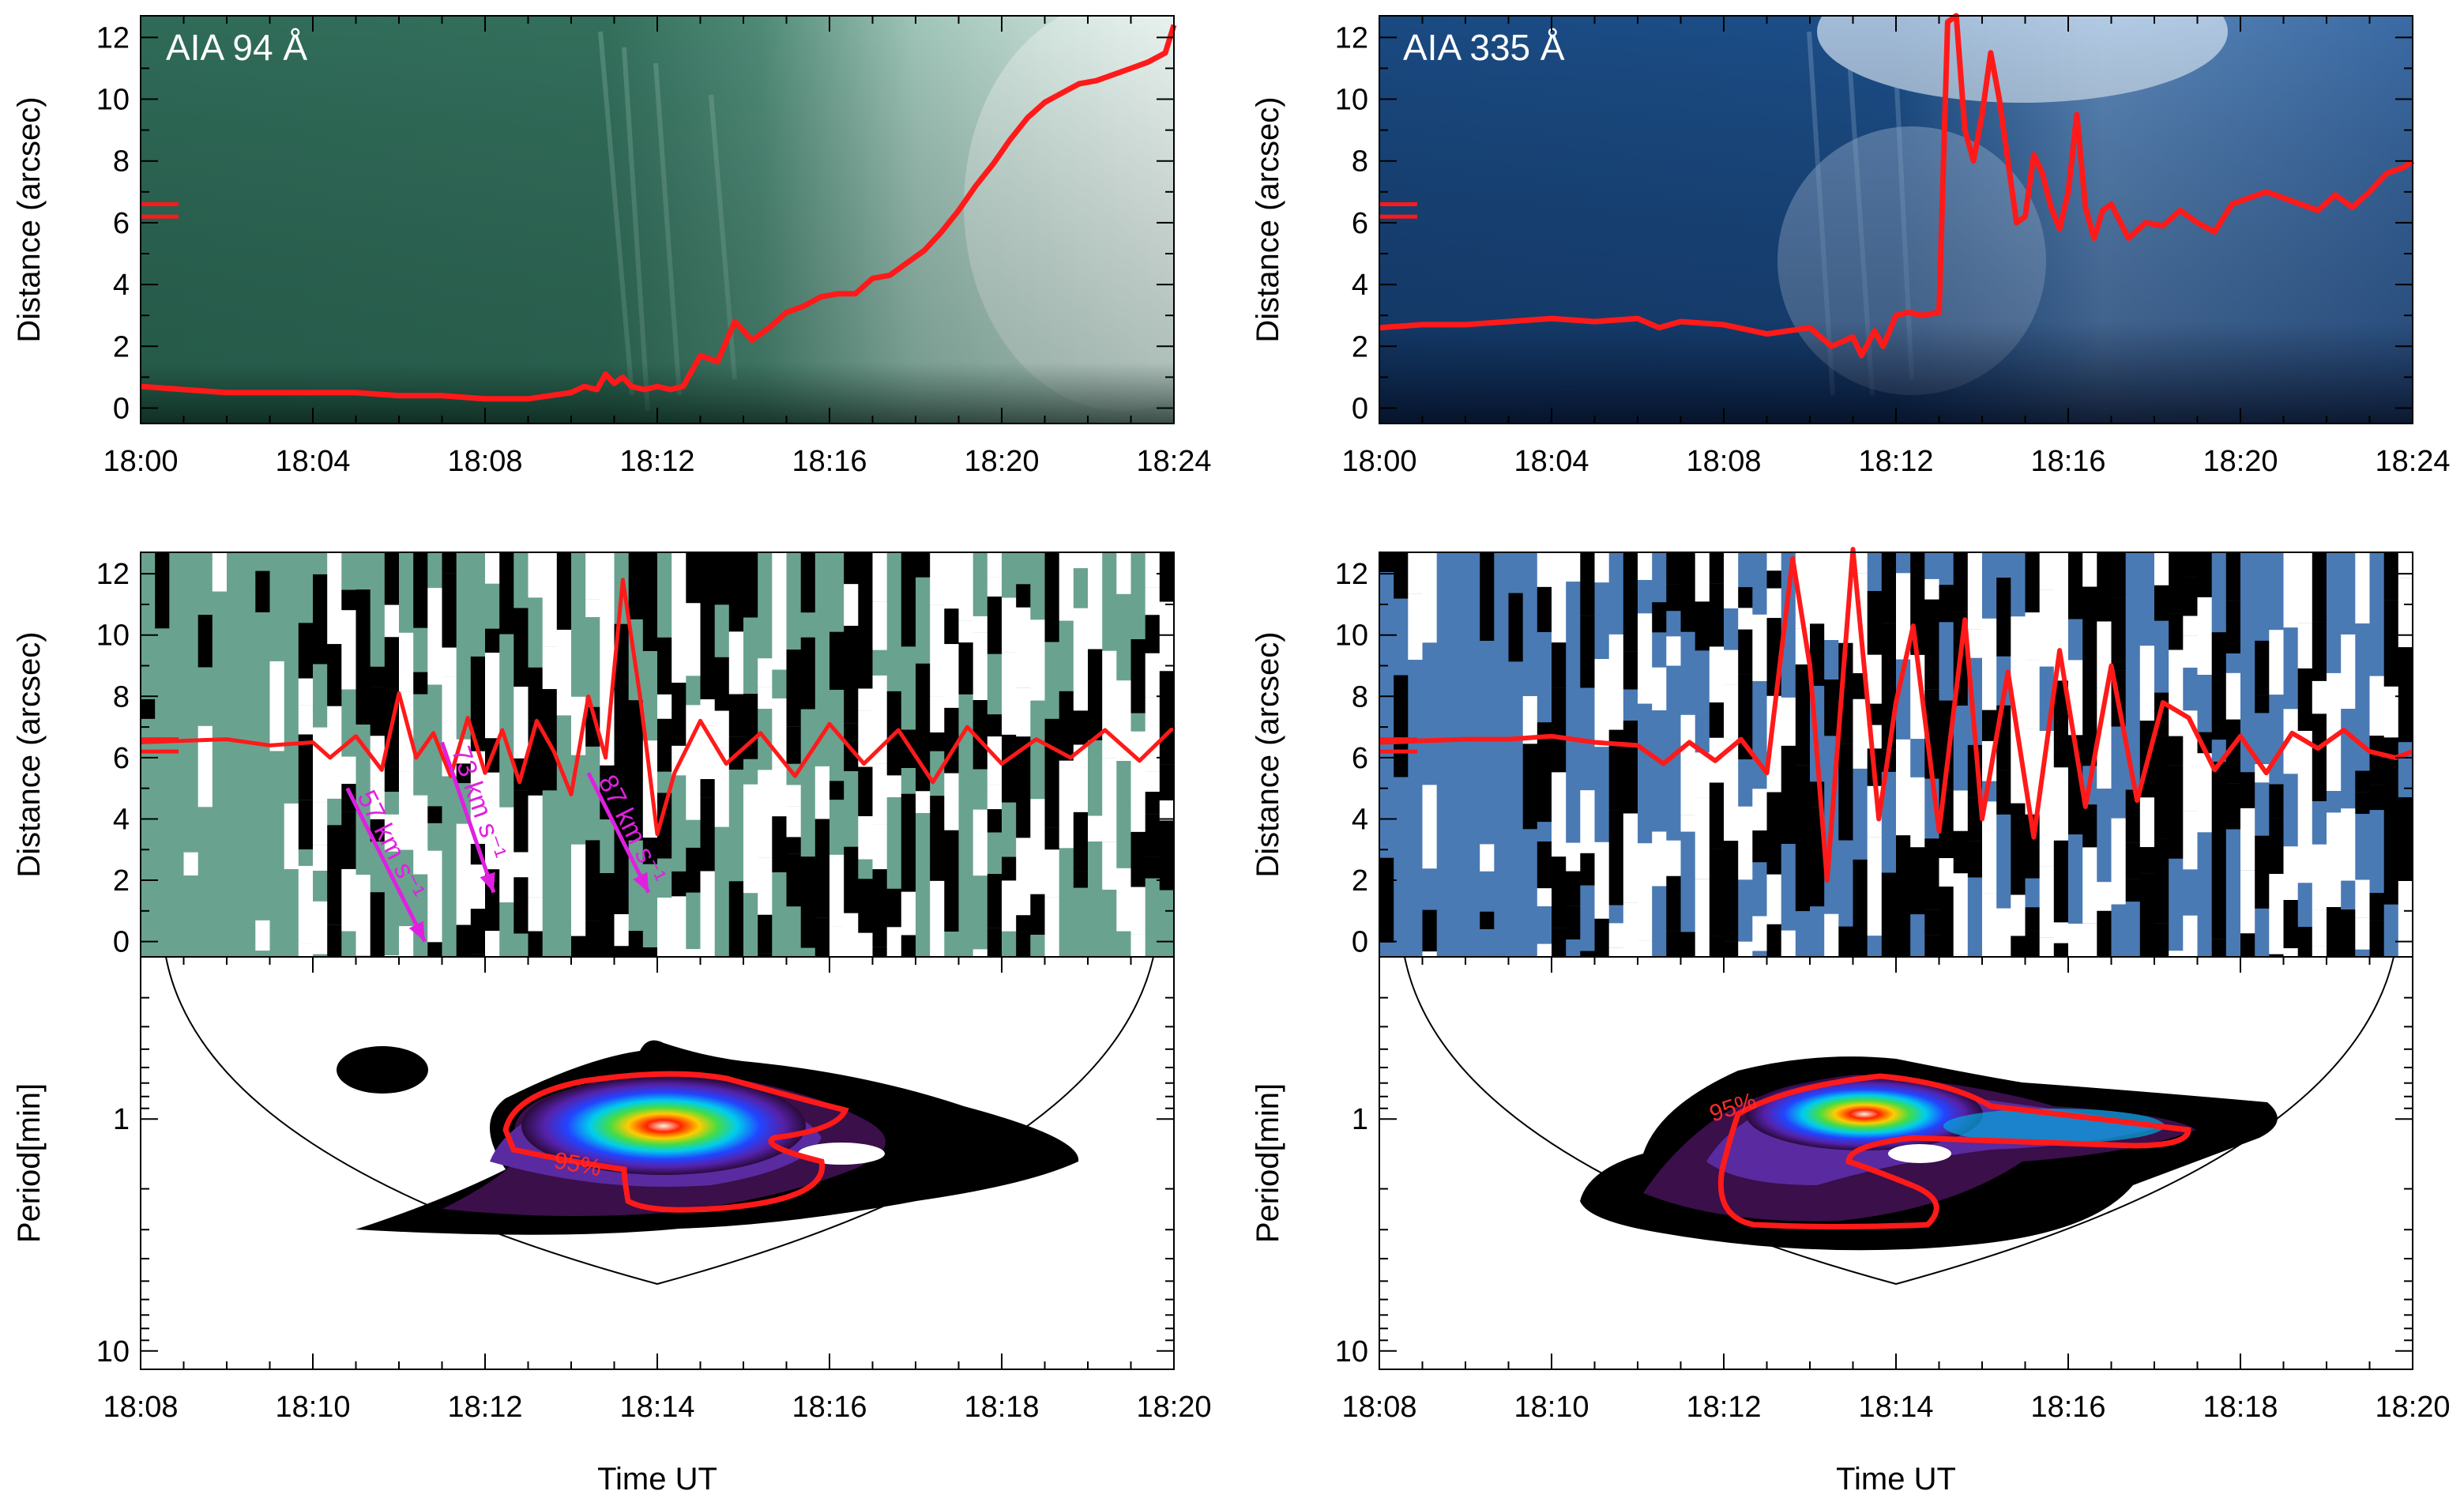 This screenshot has height=1506, width=2464. I want to click on significance-contour, so click(675, 1142).